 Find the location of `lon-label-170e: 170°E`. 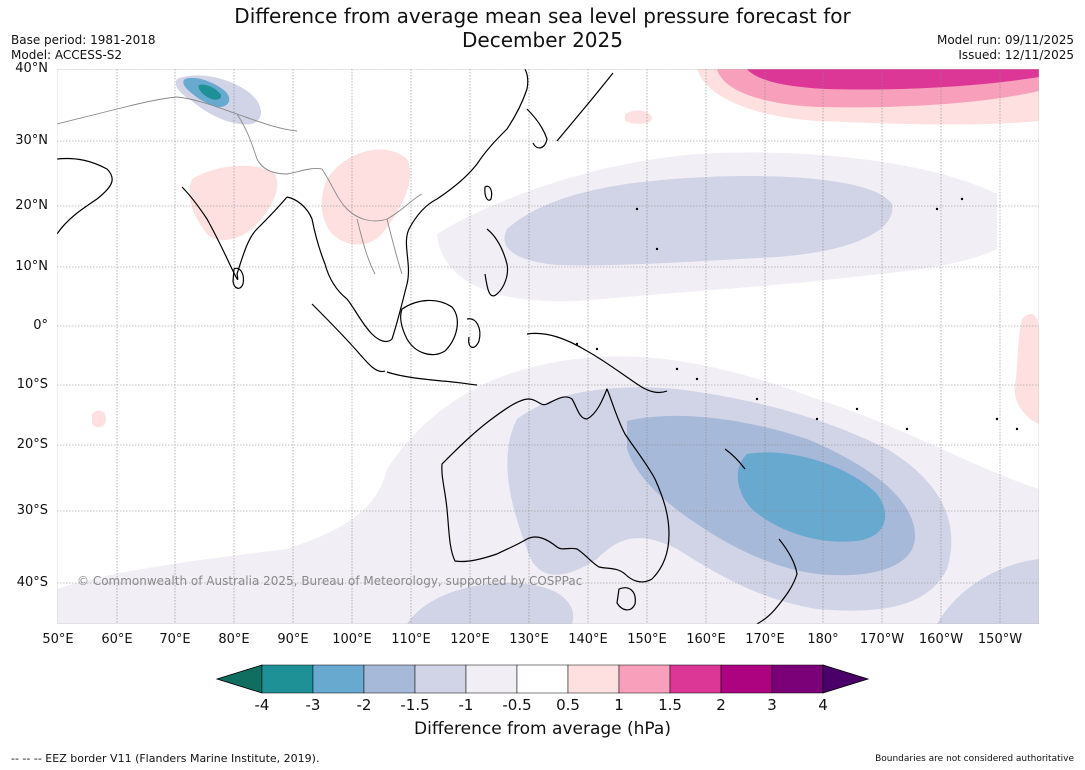

lon-label-170e: 170°E is located at coordinates (765, 639).